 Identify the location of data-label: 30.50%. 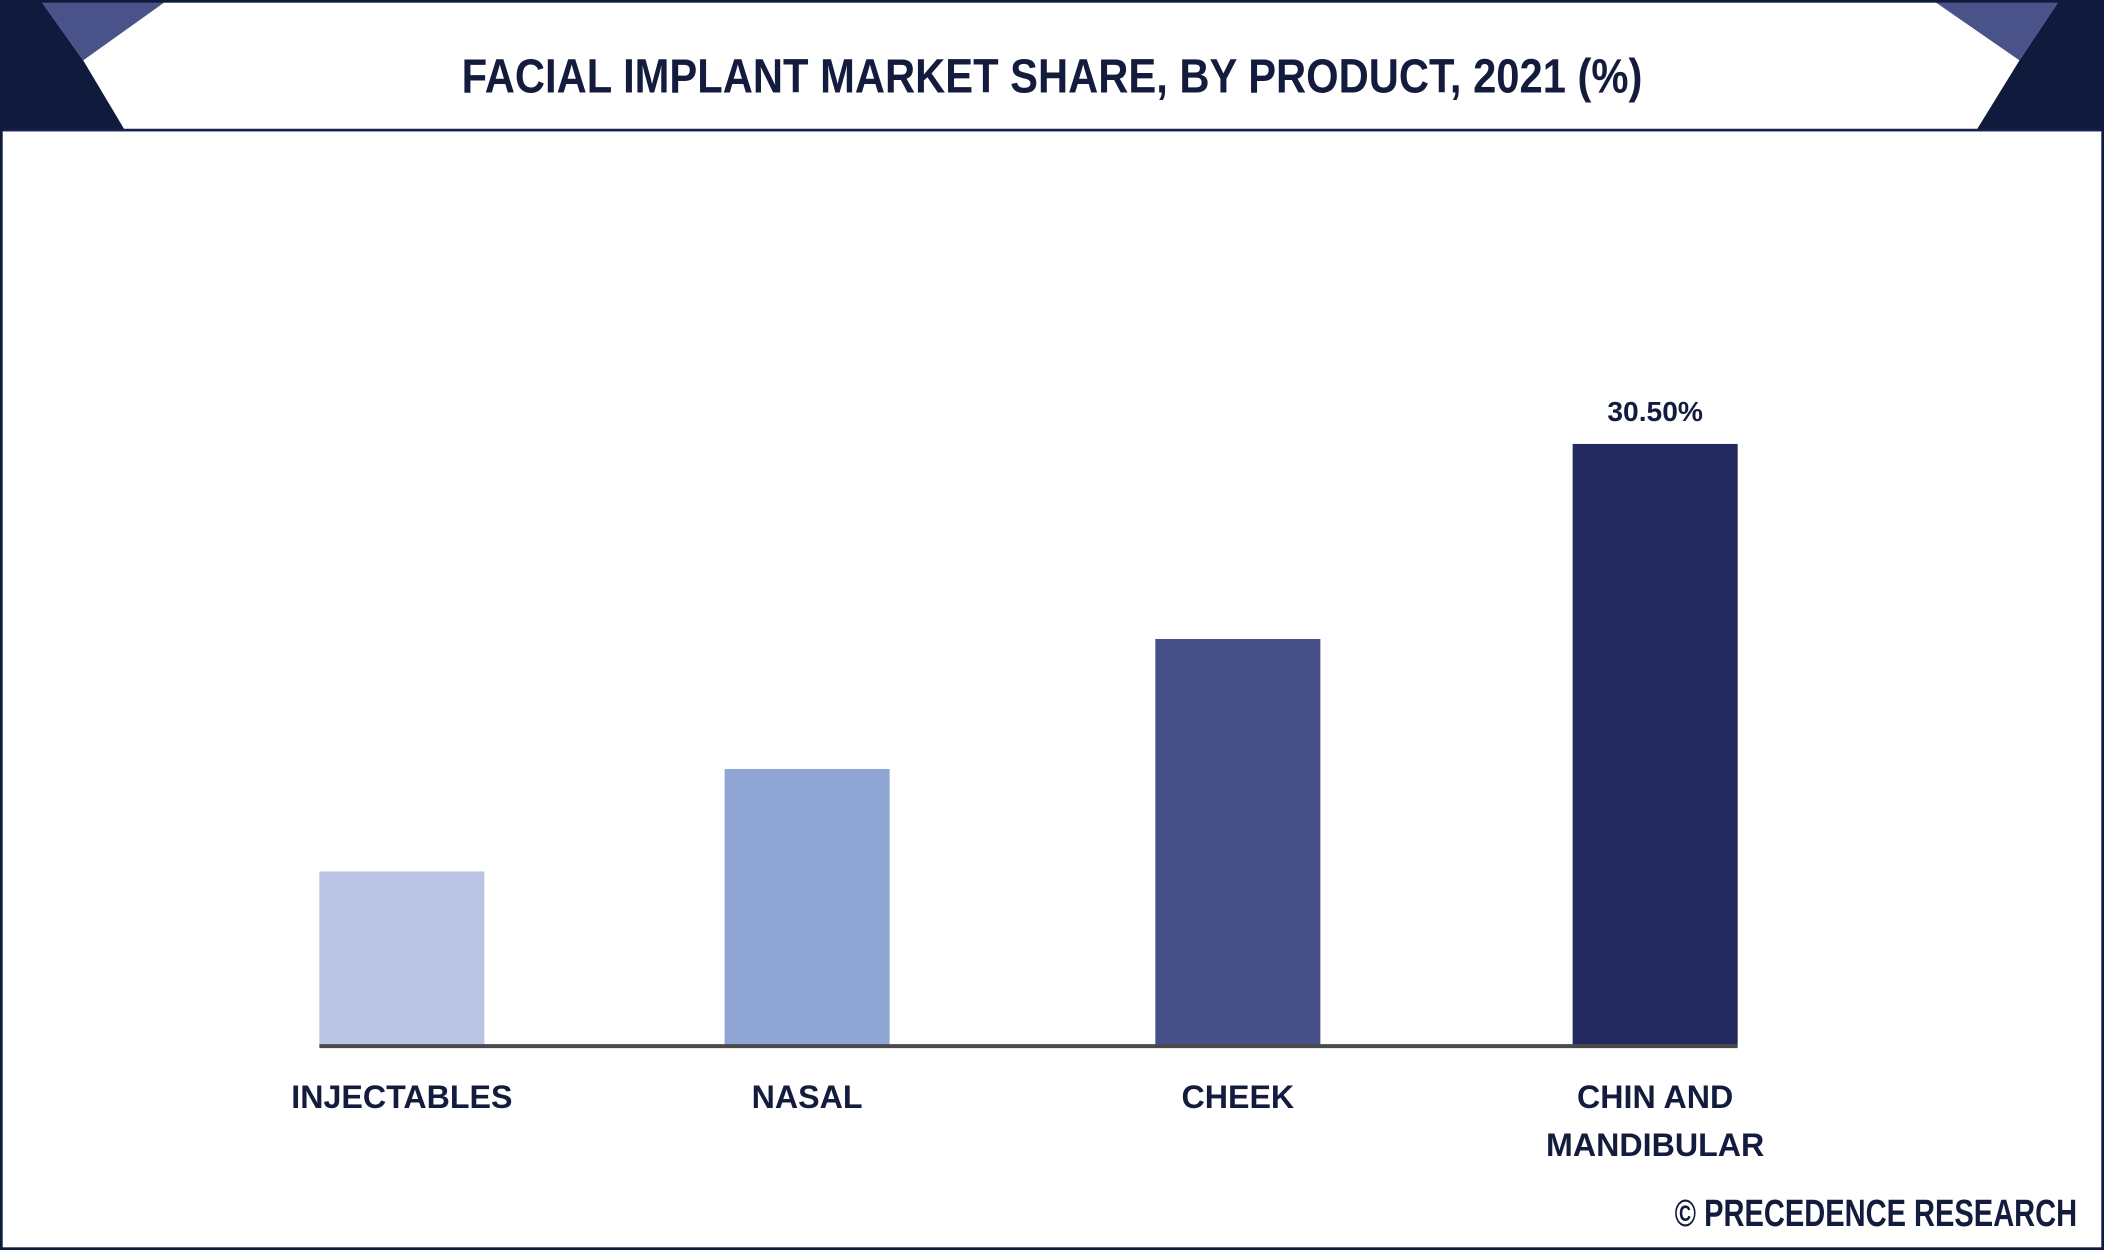
(1655, 411).